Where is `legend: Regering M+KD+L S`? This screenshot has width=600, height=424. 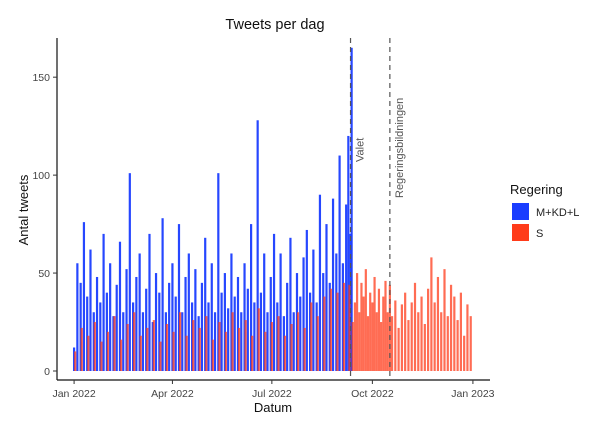
legend: Regering M+KD+L S is located at coordinates (544, 211).